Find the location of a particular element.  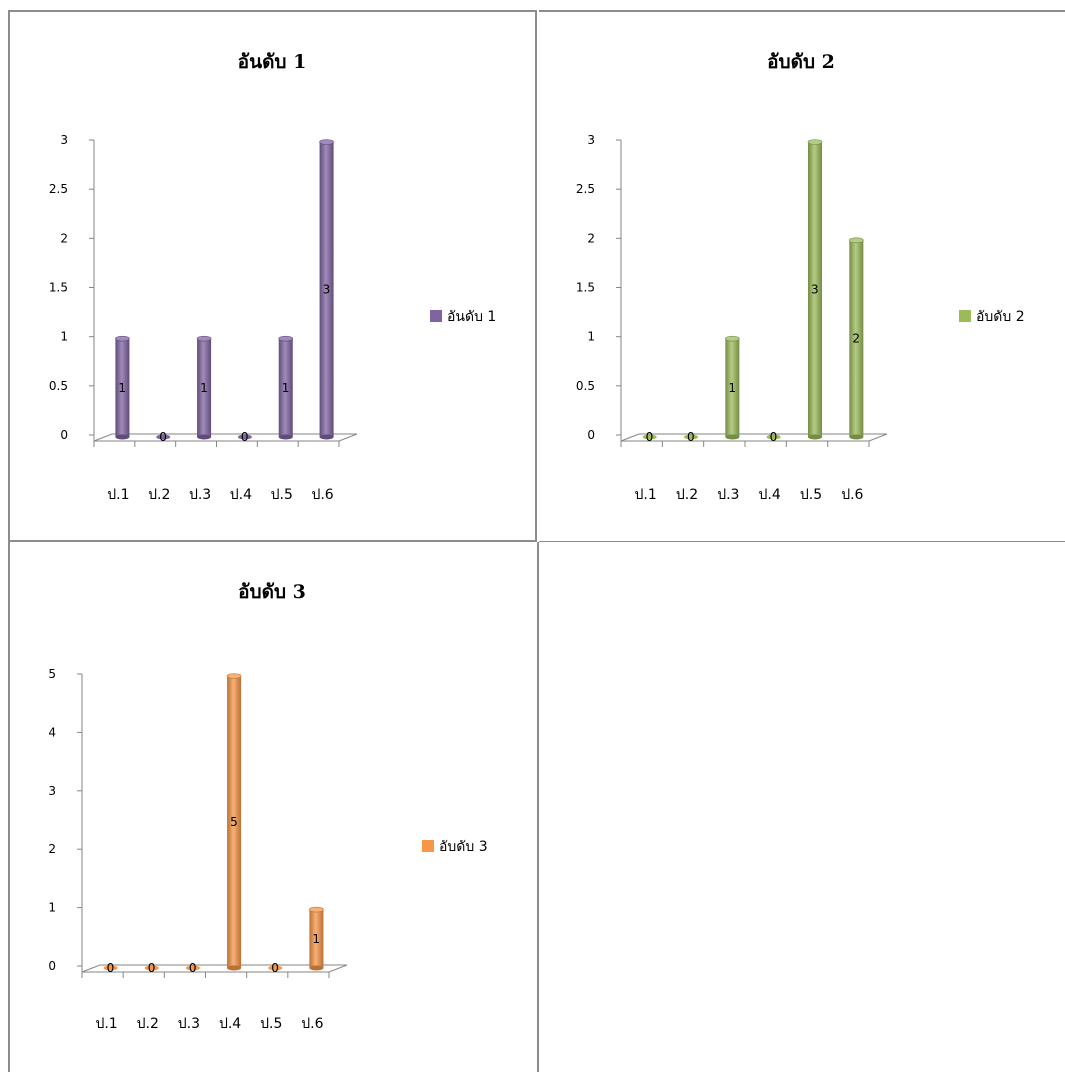

y-tick-label: 0.5 is located at coordinates (585, 386).